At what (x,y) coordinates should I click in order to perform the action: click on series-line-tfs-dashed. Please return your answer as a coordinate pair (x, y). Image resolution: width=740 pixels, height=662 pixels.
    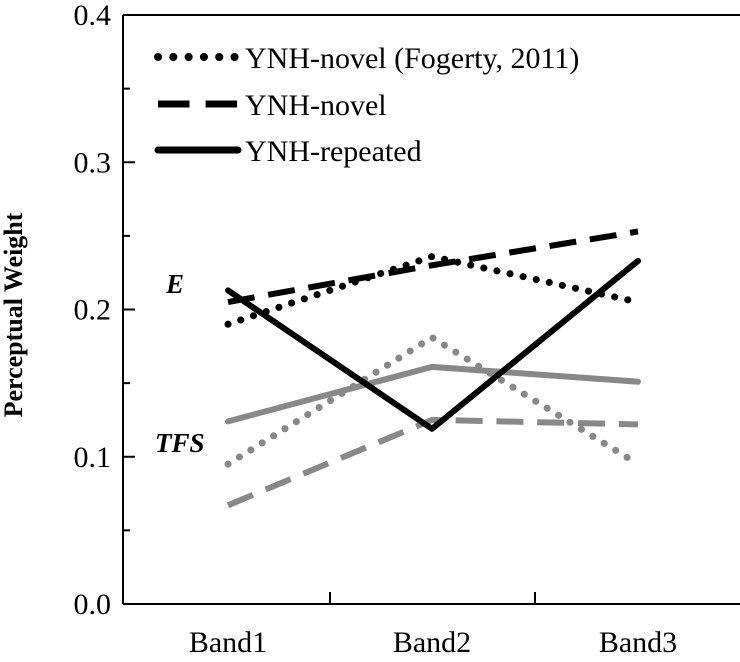
    Looking at the image, I should click on (432, 462).